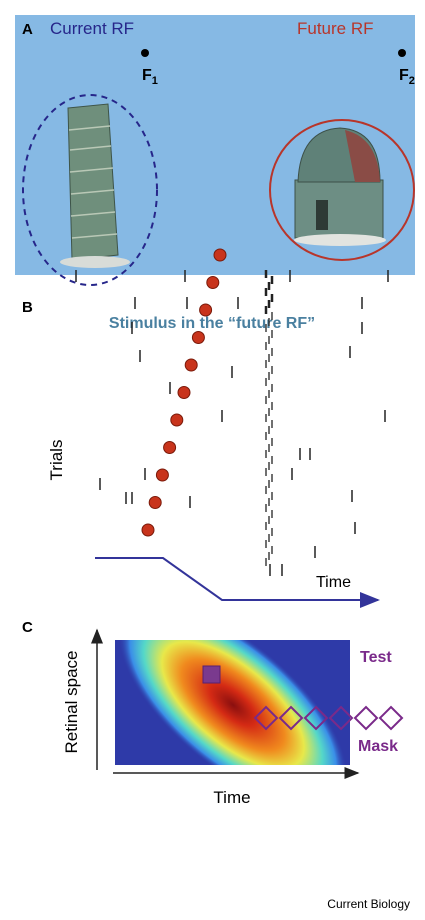  Describe the element at coordinates (71, 701) in the screenshot. I see `y-axis-label: Retinal space` at that location.